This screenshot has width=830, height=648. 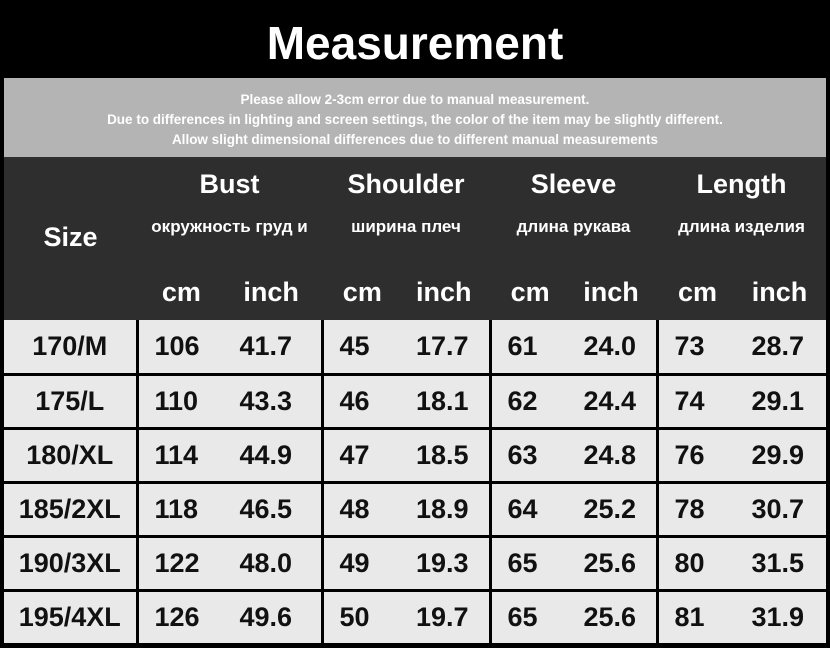 I want to click on table-row: 185/2XL 118 46.5 48 18.9 64 25.2 78 30.7, so click(x=415, y=510).